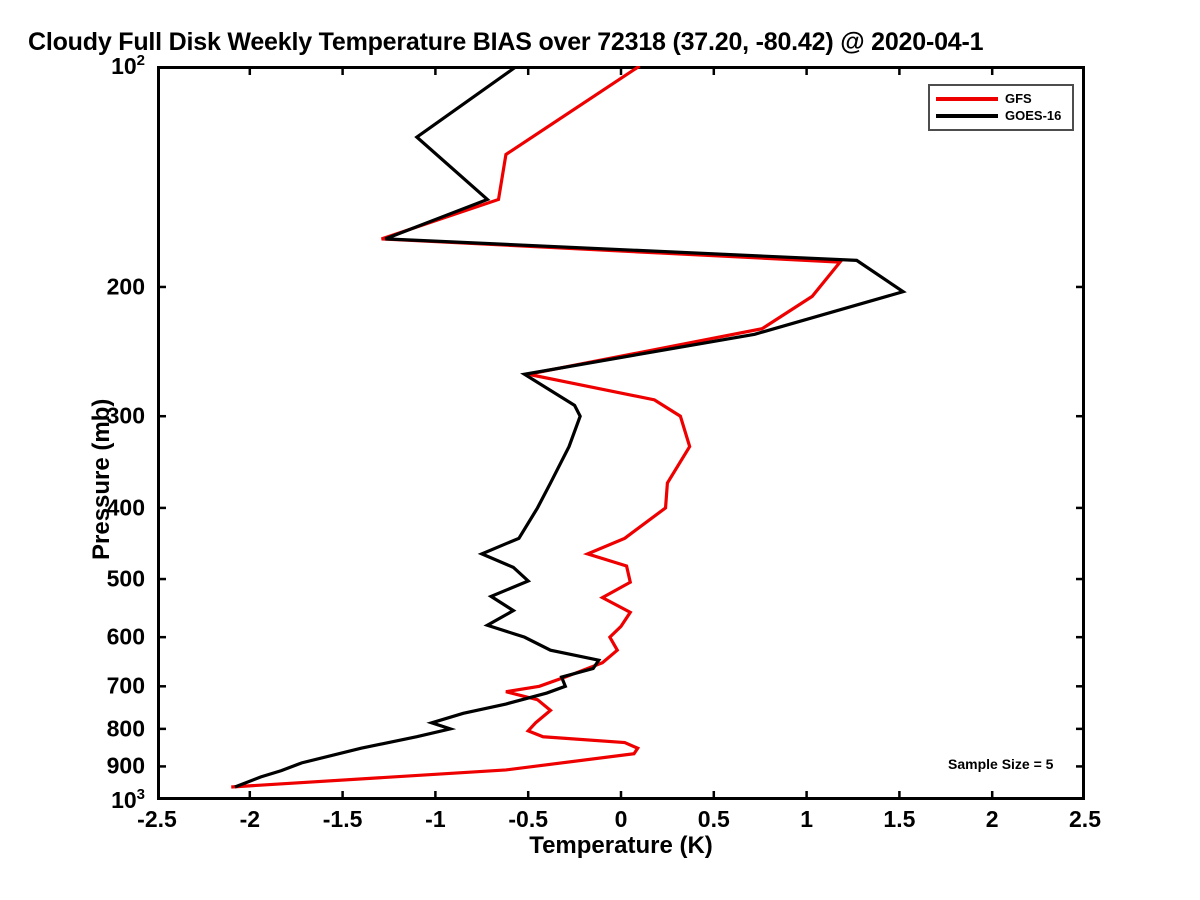  I want to click on x-axis-tick-label: -2, so click(250, 819).